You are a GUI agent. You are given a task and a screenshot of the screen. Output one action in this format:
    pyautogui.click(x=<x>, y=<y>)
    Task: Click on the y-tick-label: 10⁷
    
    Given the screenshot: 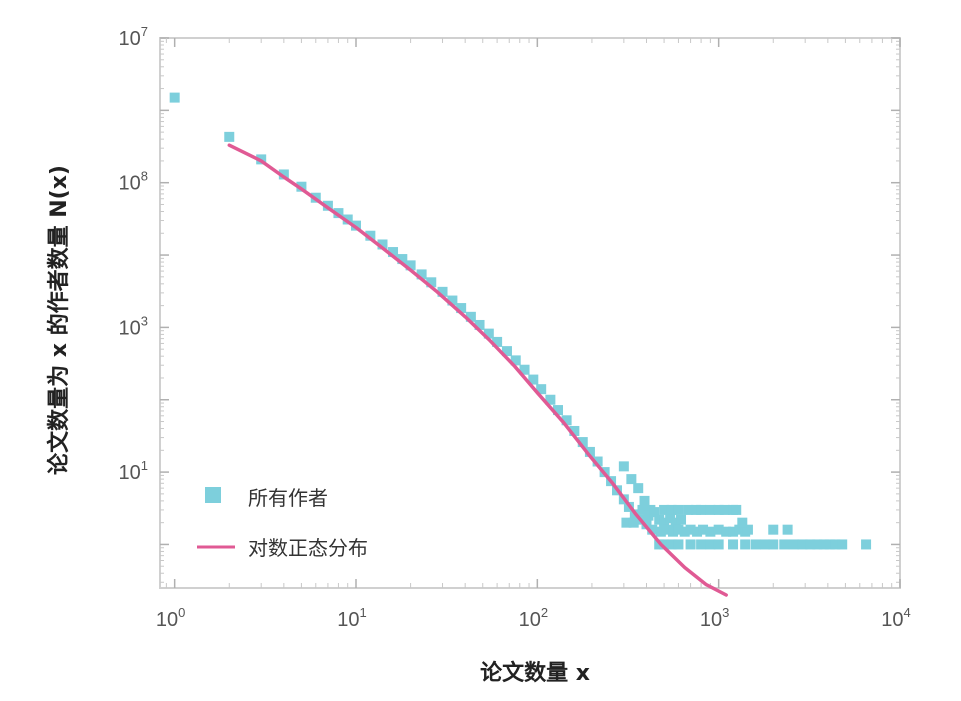 What is the action you would take?
    pyautogui.click(x=133, y=37)
    